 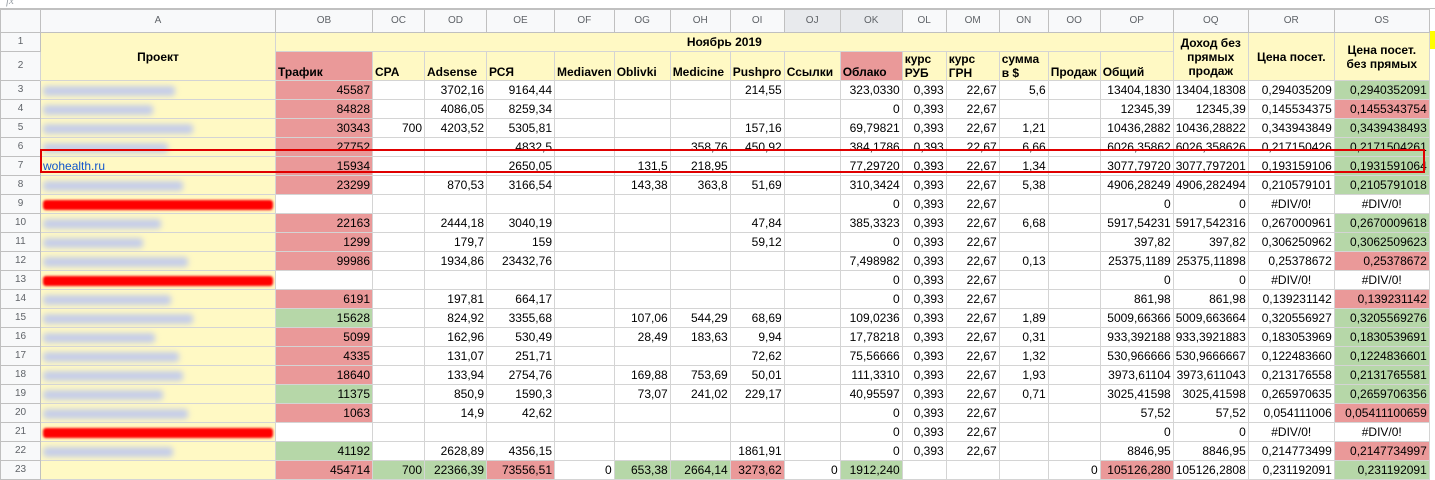 What do you see at coordinates (1023, 21) in the screenshot?
I see `column-header-on: ON` at bounding box center [1023, 21].